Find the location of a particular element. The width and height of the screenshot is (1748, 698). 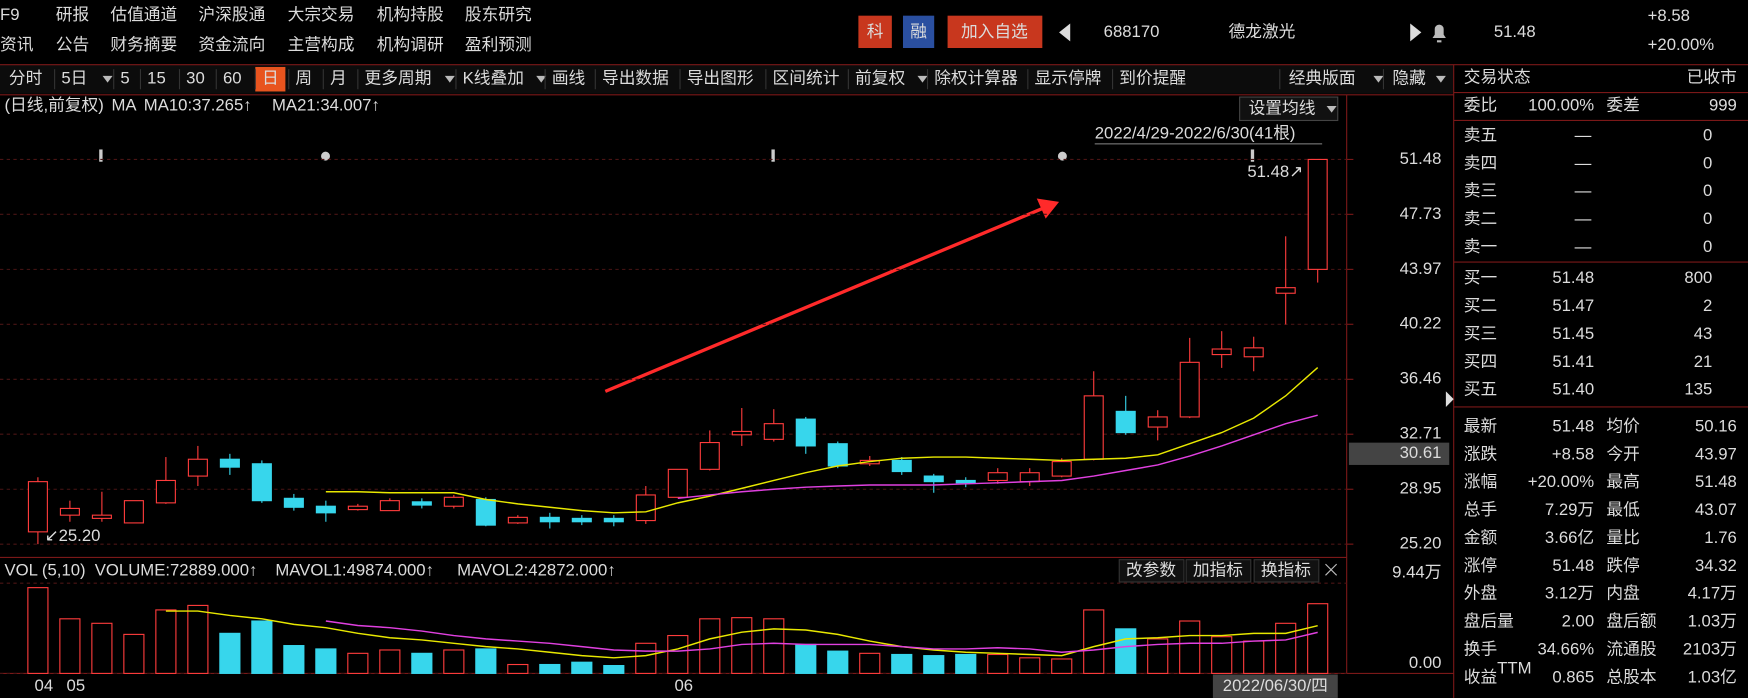

event-markers is located at coordinates (677, 155).